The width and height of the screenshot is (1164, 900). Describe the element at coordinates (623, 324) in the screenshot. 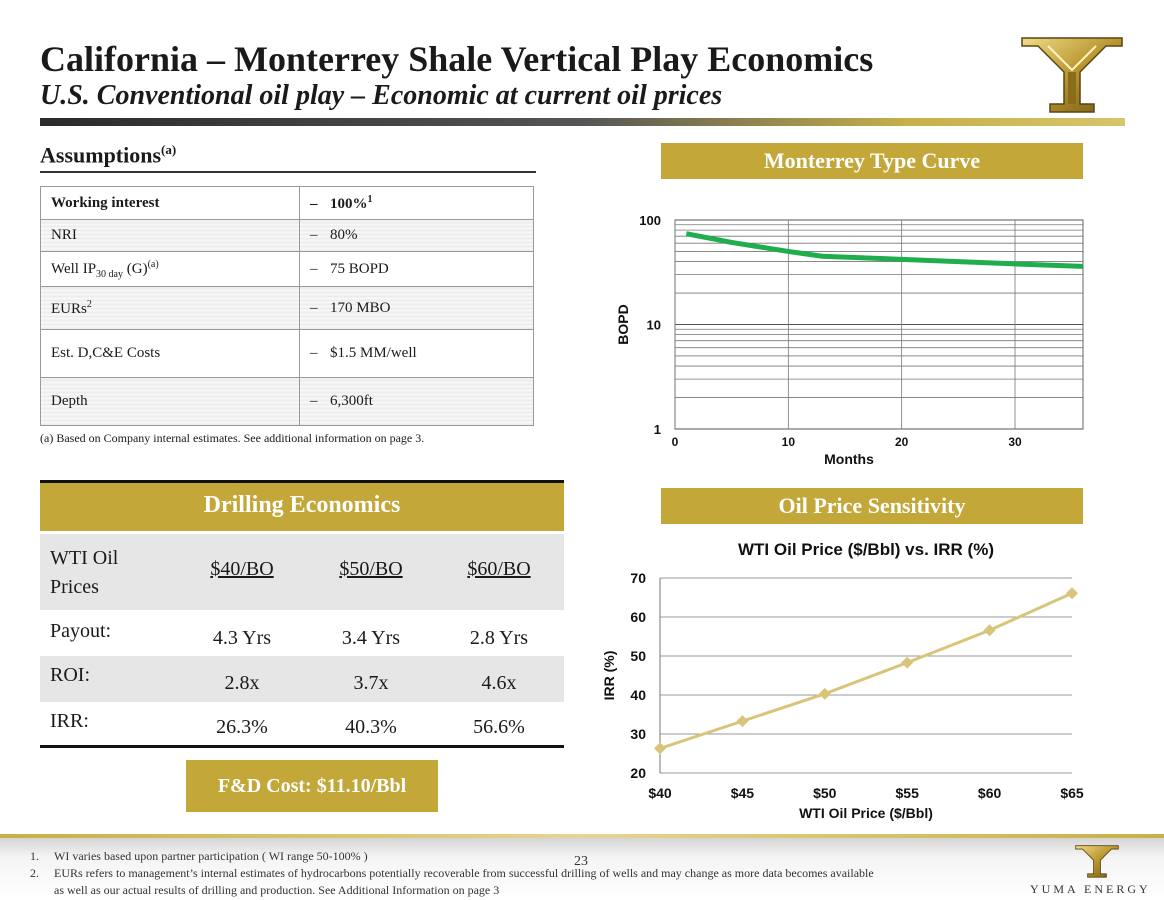

I see `y-axis-title: BOPD` at that location.